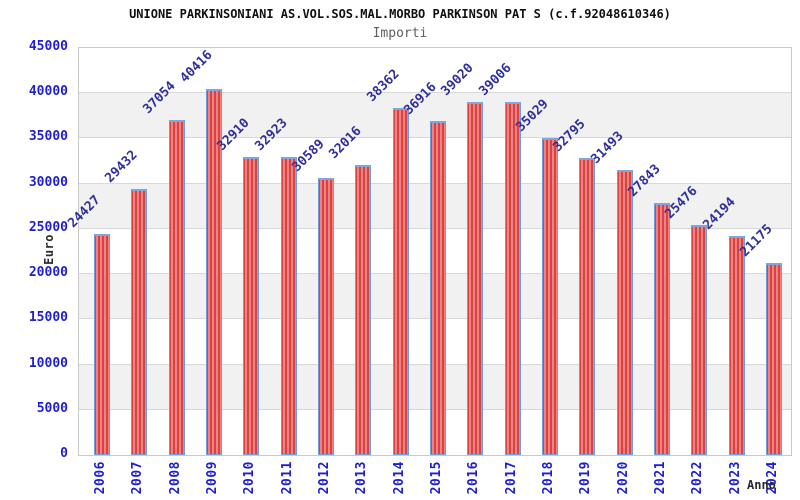 Image resolution: width=800 pixels, height=500 pixels. Describe the element at coordinates (48, 273) in the screenshot. I see `y-tick-label: 20000` at that location.